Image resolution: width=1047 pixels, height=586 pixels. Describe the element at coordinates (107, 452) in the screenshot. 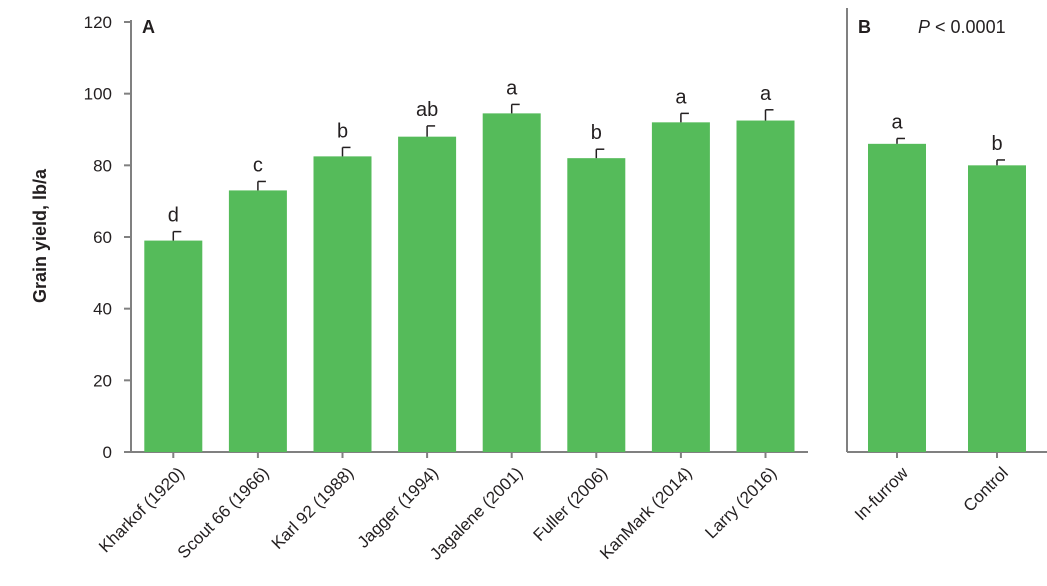

I see `y-tick-label: 0` at that location.